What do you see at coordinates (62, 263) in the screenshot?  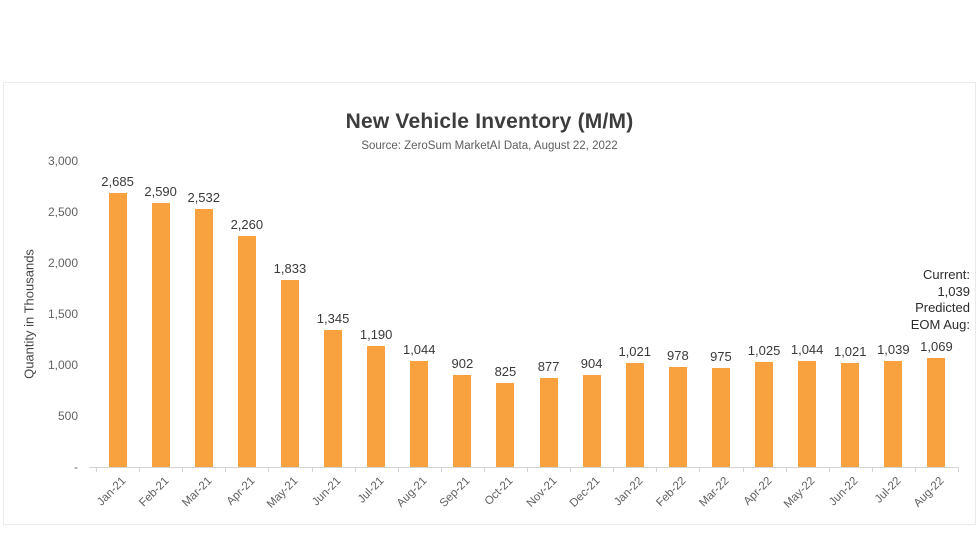 I see `y-tick-label: 2,000` at bounding box center [62, 263].